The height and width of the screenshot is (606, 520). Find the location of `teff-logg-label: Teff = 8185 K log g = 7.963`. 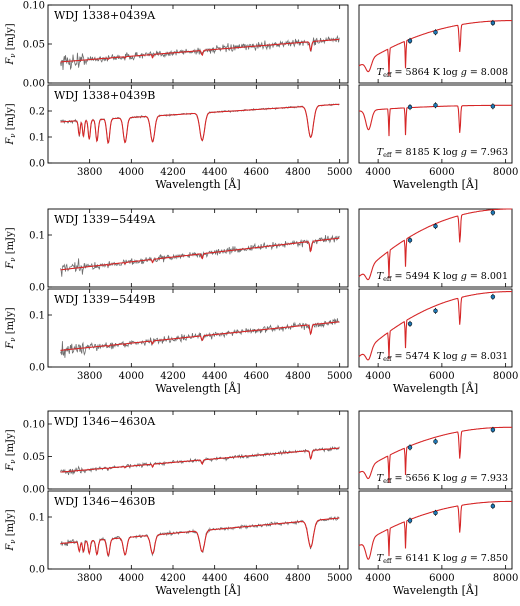

teff-logg-label: Teff = 8185 K log g = 7.963 is located at coordinates (442, 153).